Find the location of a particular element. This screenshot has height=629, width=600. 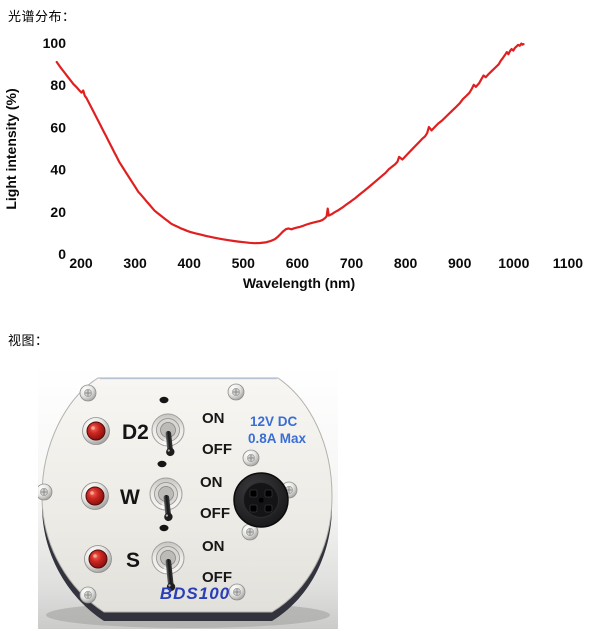

y-tick-label: 0 is located at coordinates (62, 254).